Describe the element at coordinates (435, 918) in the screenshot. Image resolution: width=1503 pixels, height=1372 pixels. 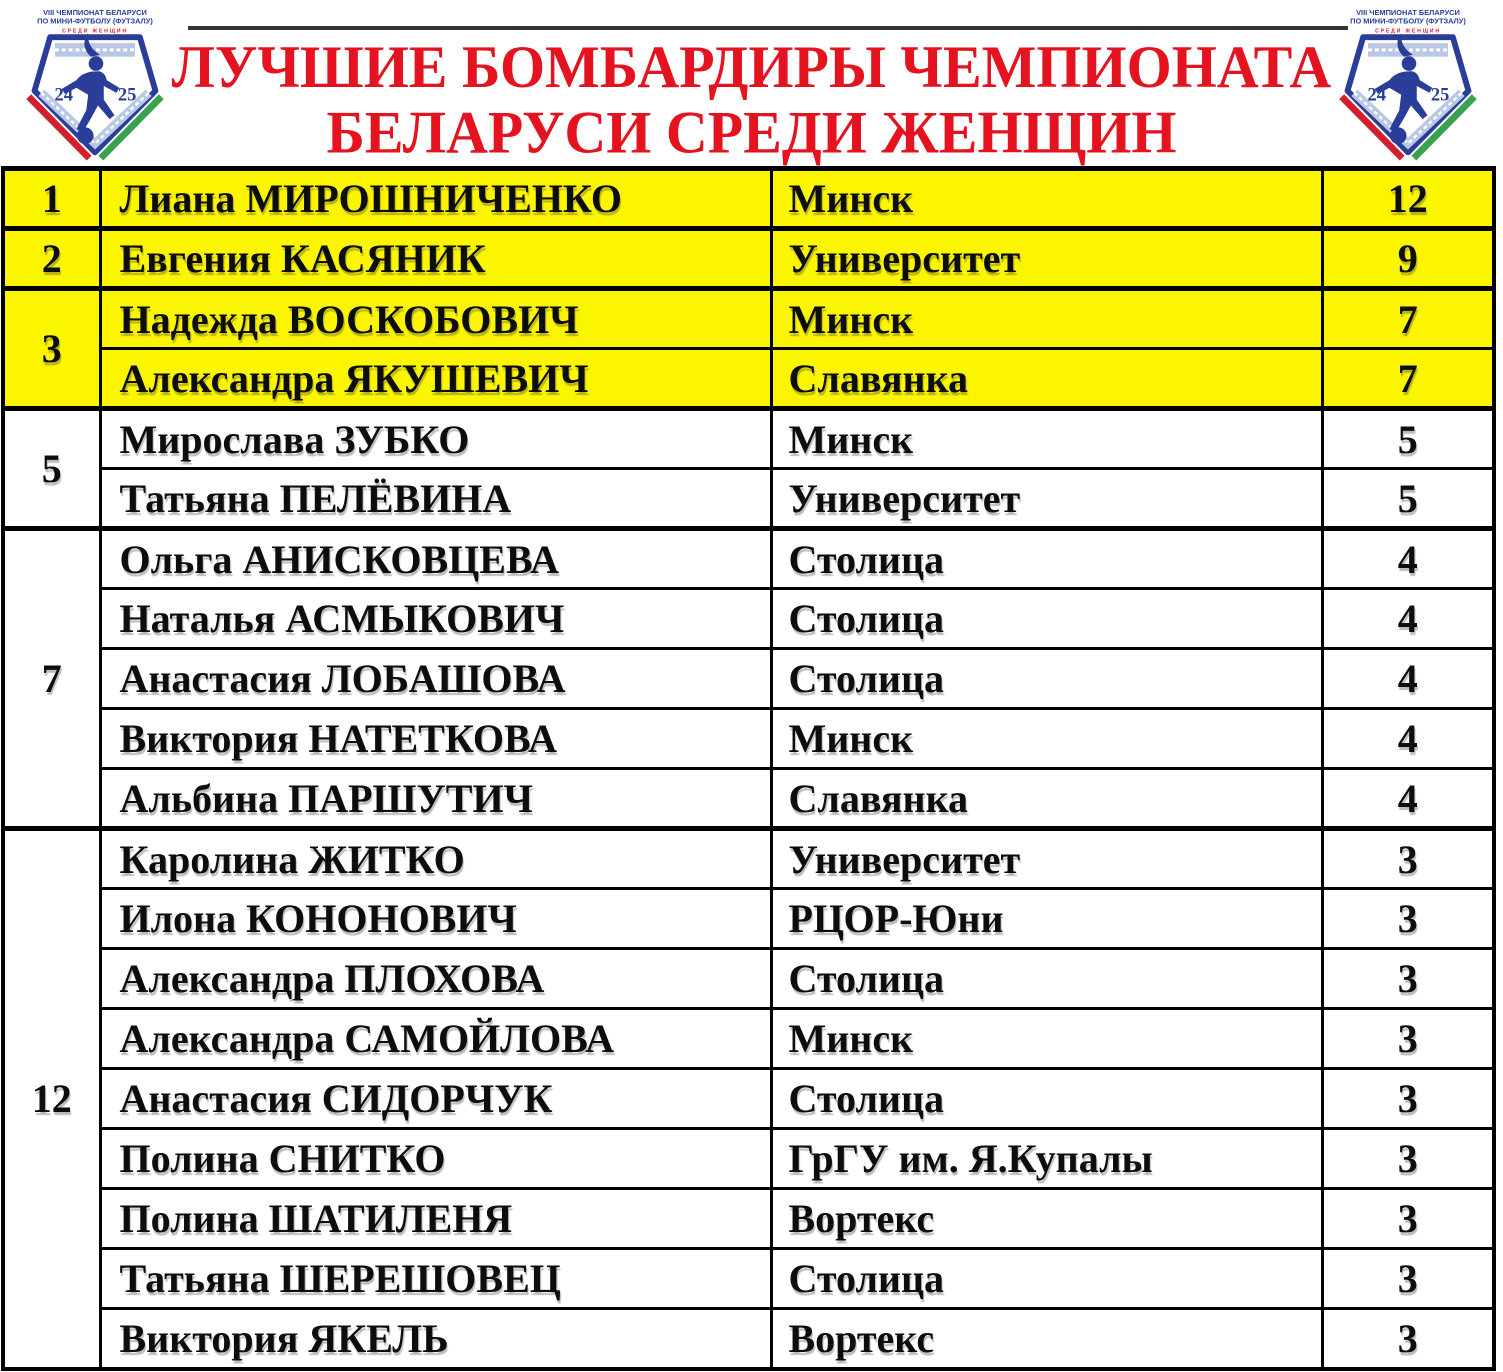
I see `player-name-cell: Илона КОНОНОВИЧ` at that location.